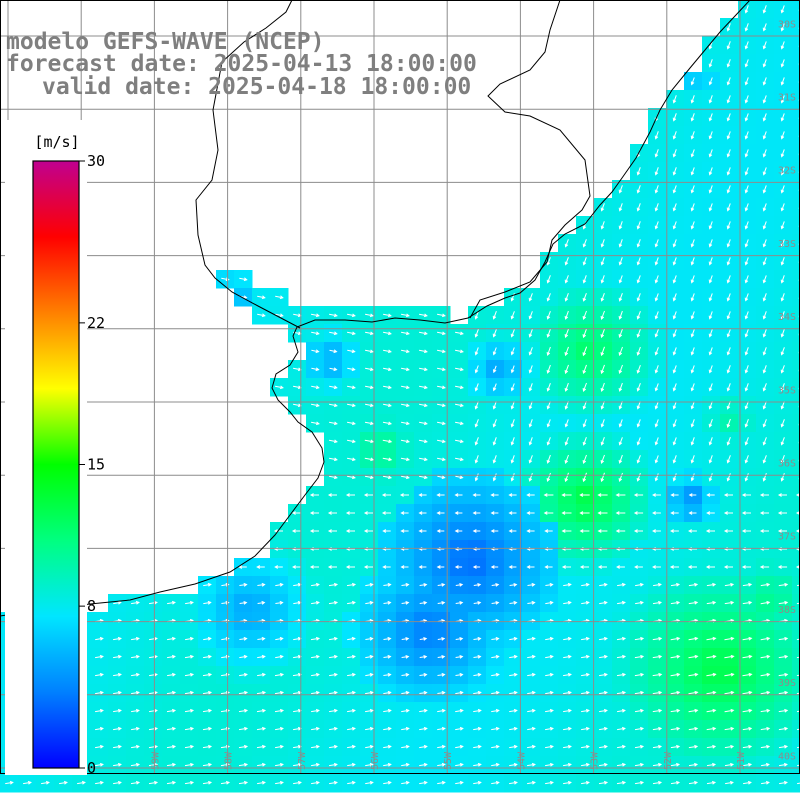 This screenshot has width=800, height=800. I want to click on colorbar: [m/s] 30 22 15 8 0, so click(55, 448).